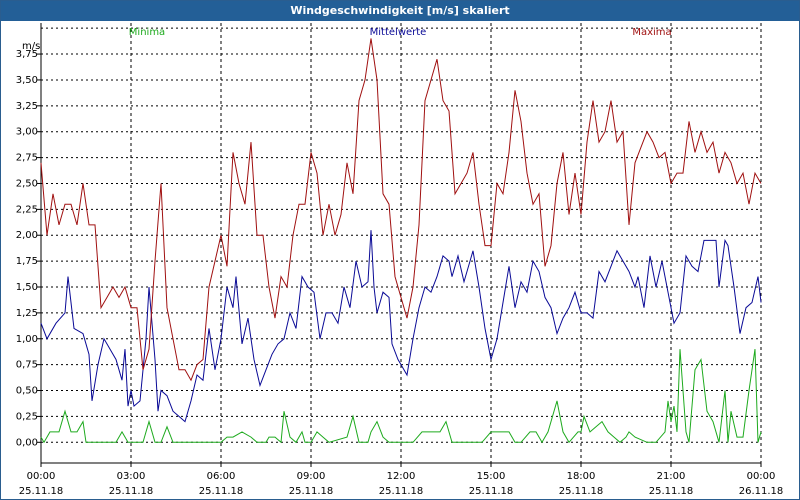 Image resolution: width=800 pixels, height=500 pixels. Describe the element at coordinates (27, 209) in the screenshot. I see `y-tick-label: 2,25` at that location.